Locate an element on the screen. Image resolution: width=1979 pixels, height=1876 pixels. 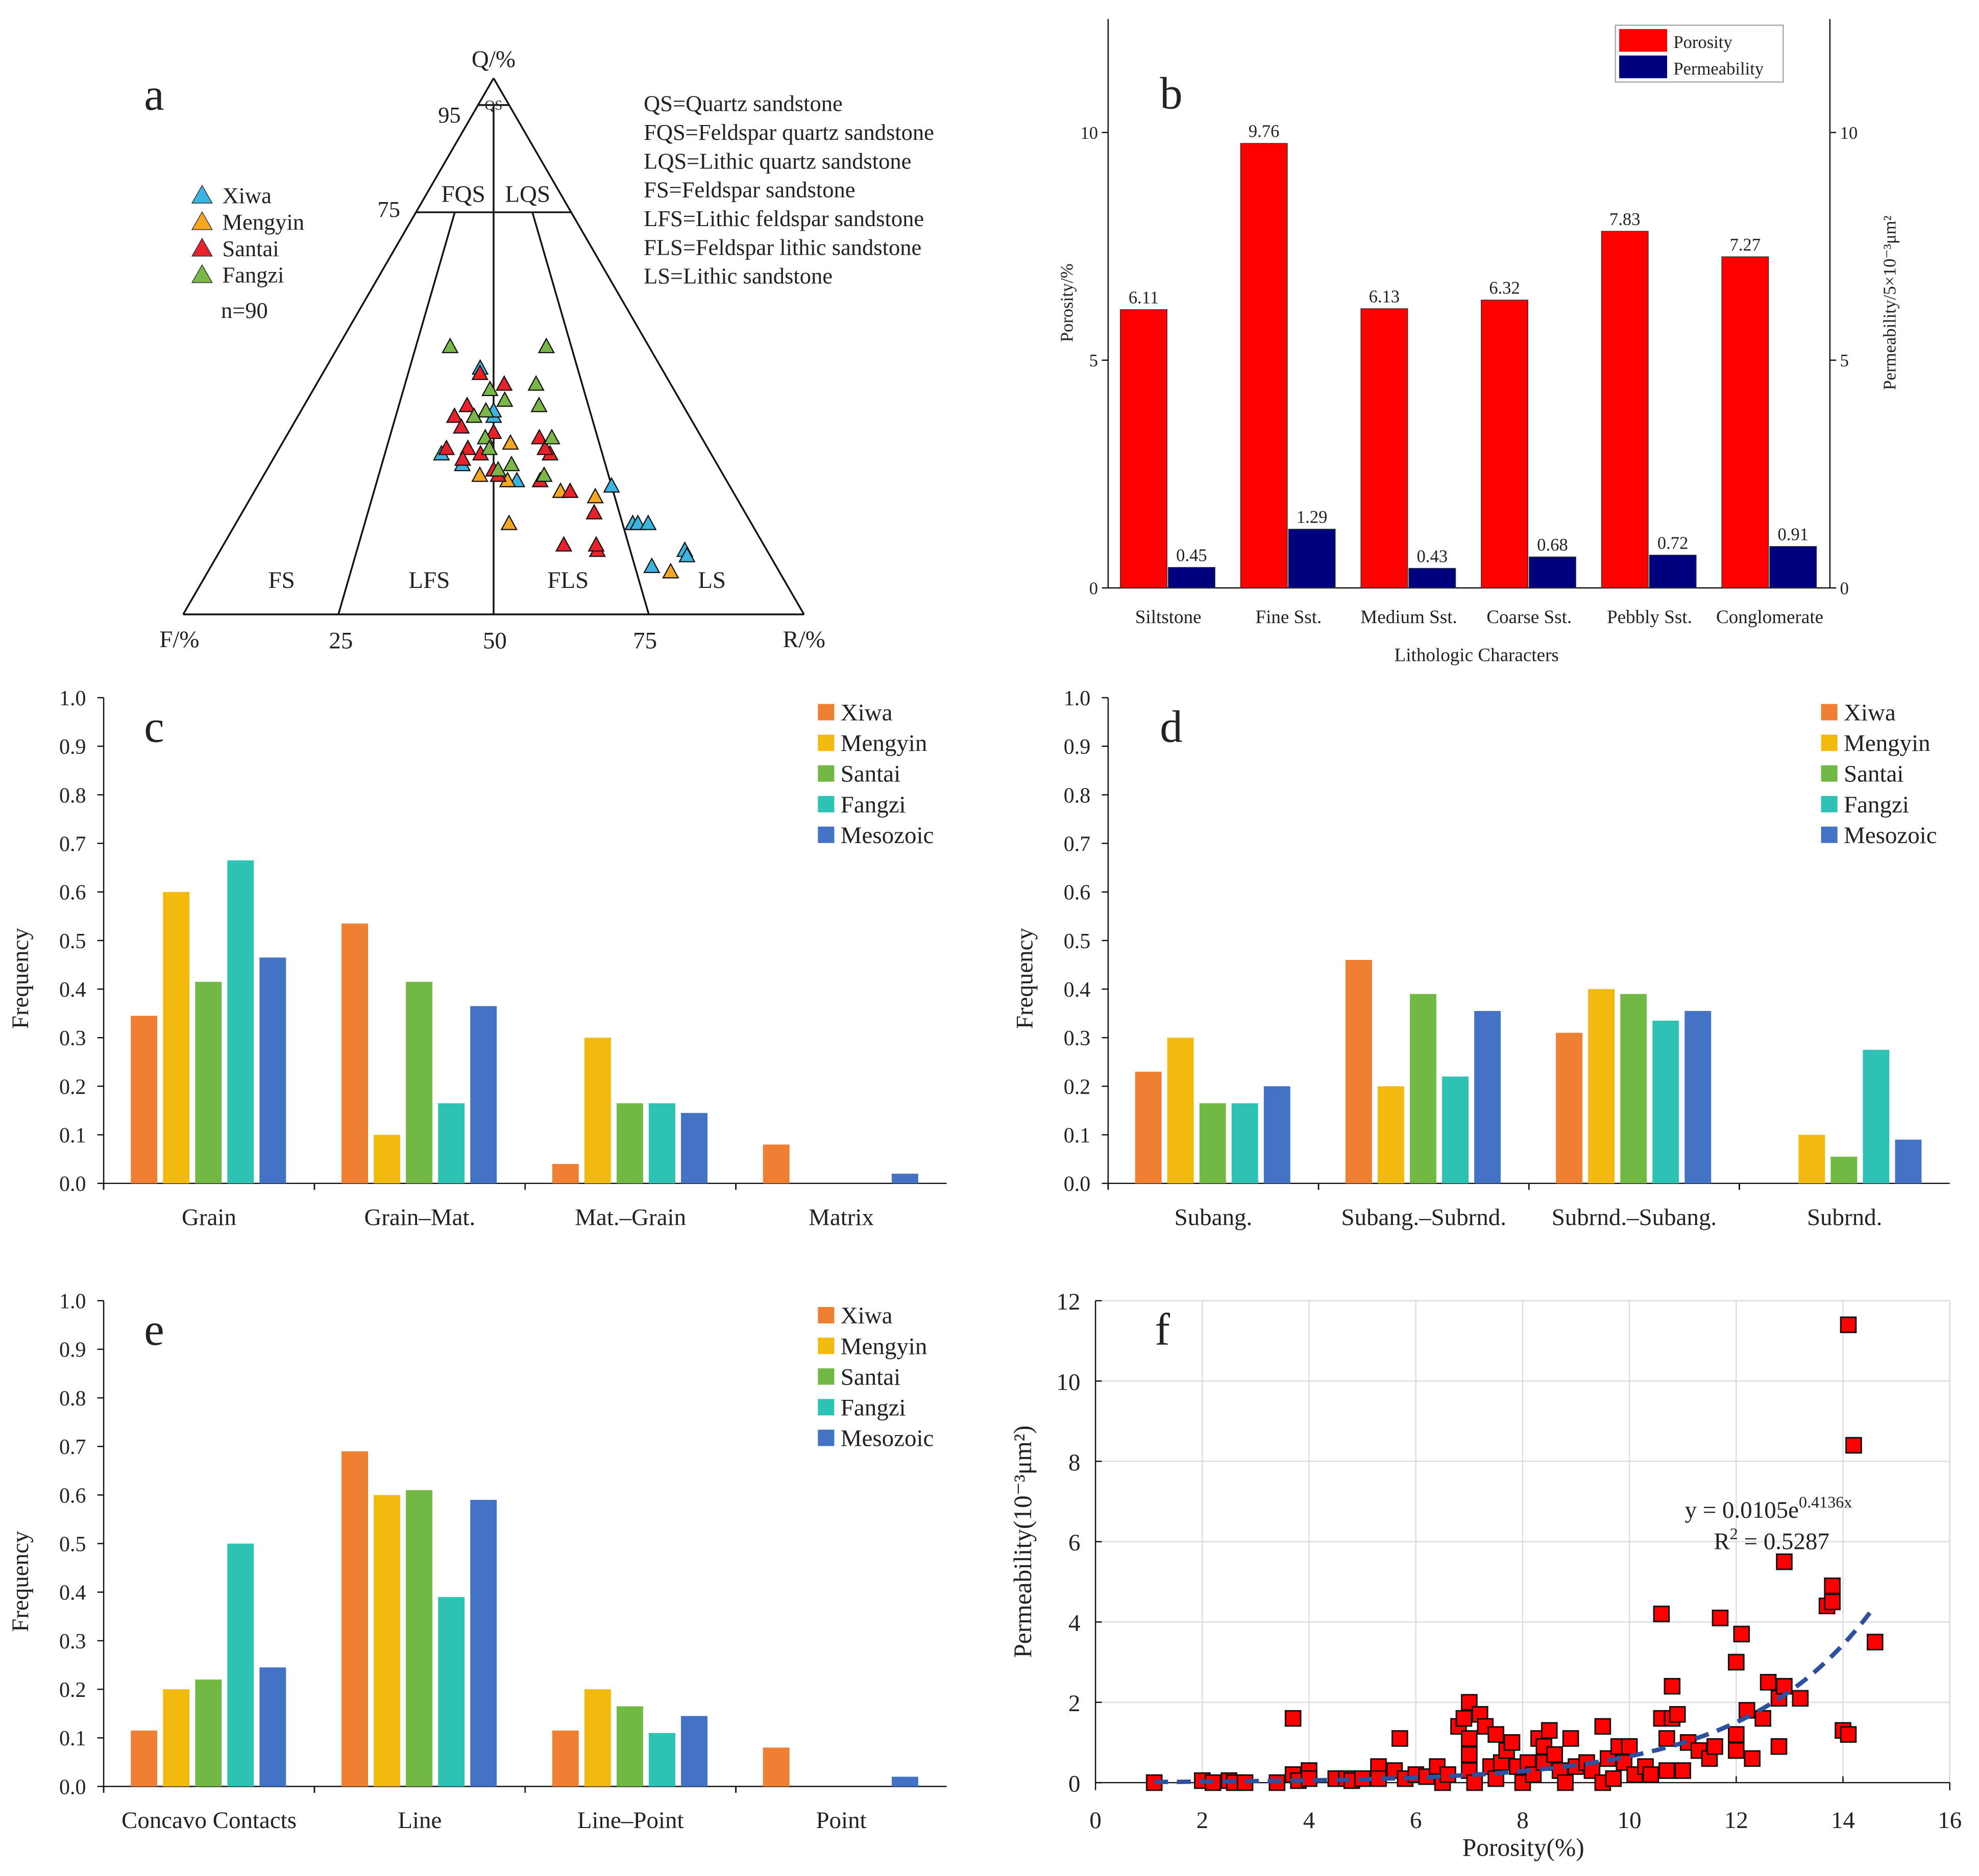
panel-label-c: c is located at coordinates (154, 727).